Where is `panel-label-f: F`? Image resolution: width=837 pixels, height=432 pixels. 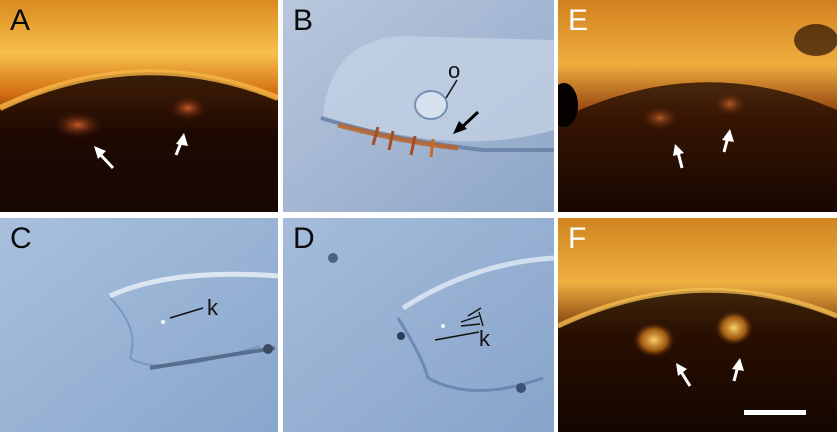 panel-label-f: F is located at coordinates (577, 238).